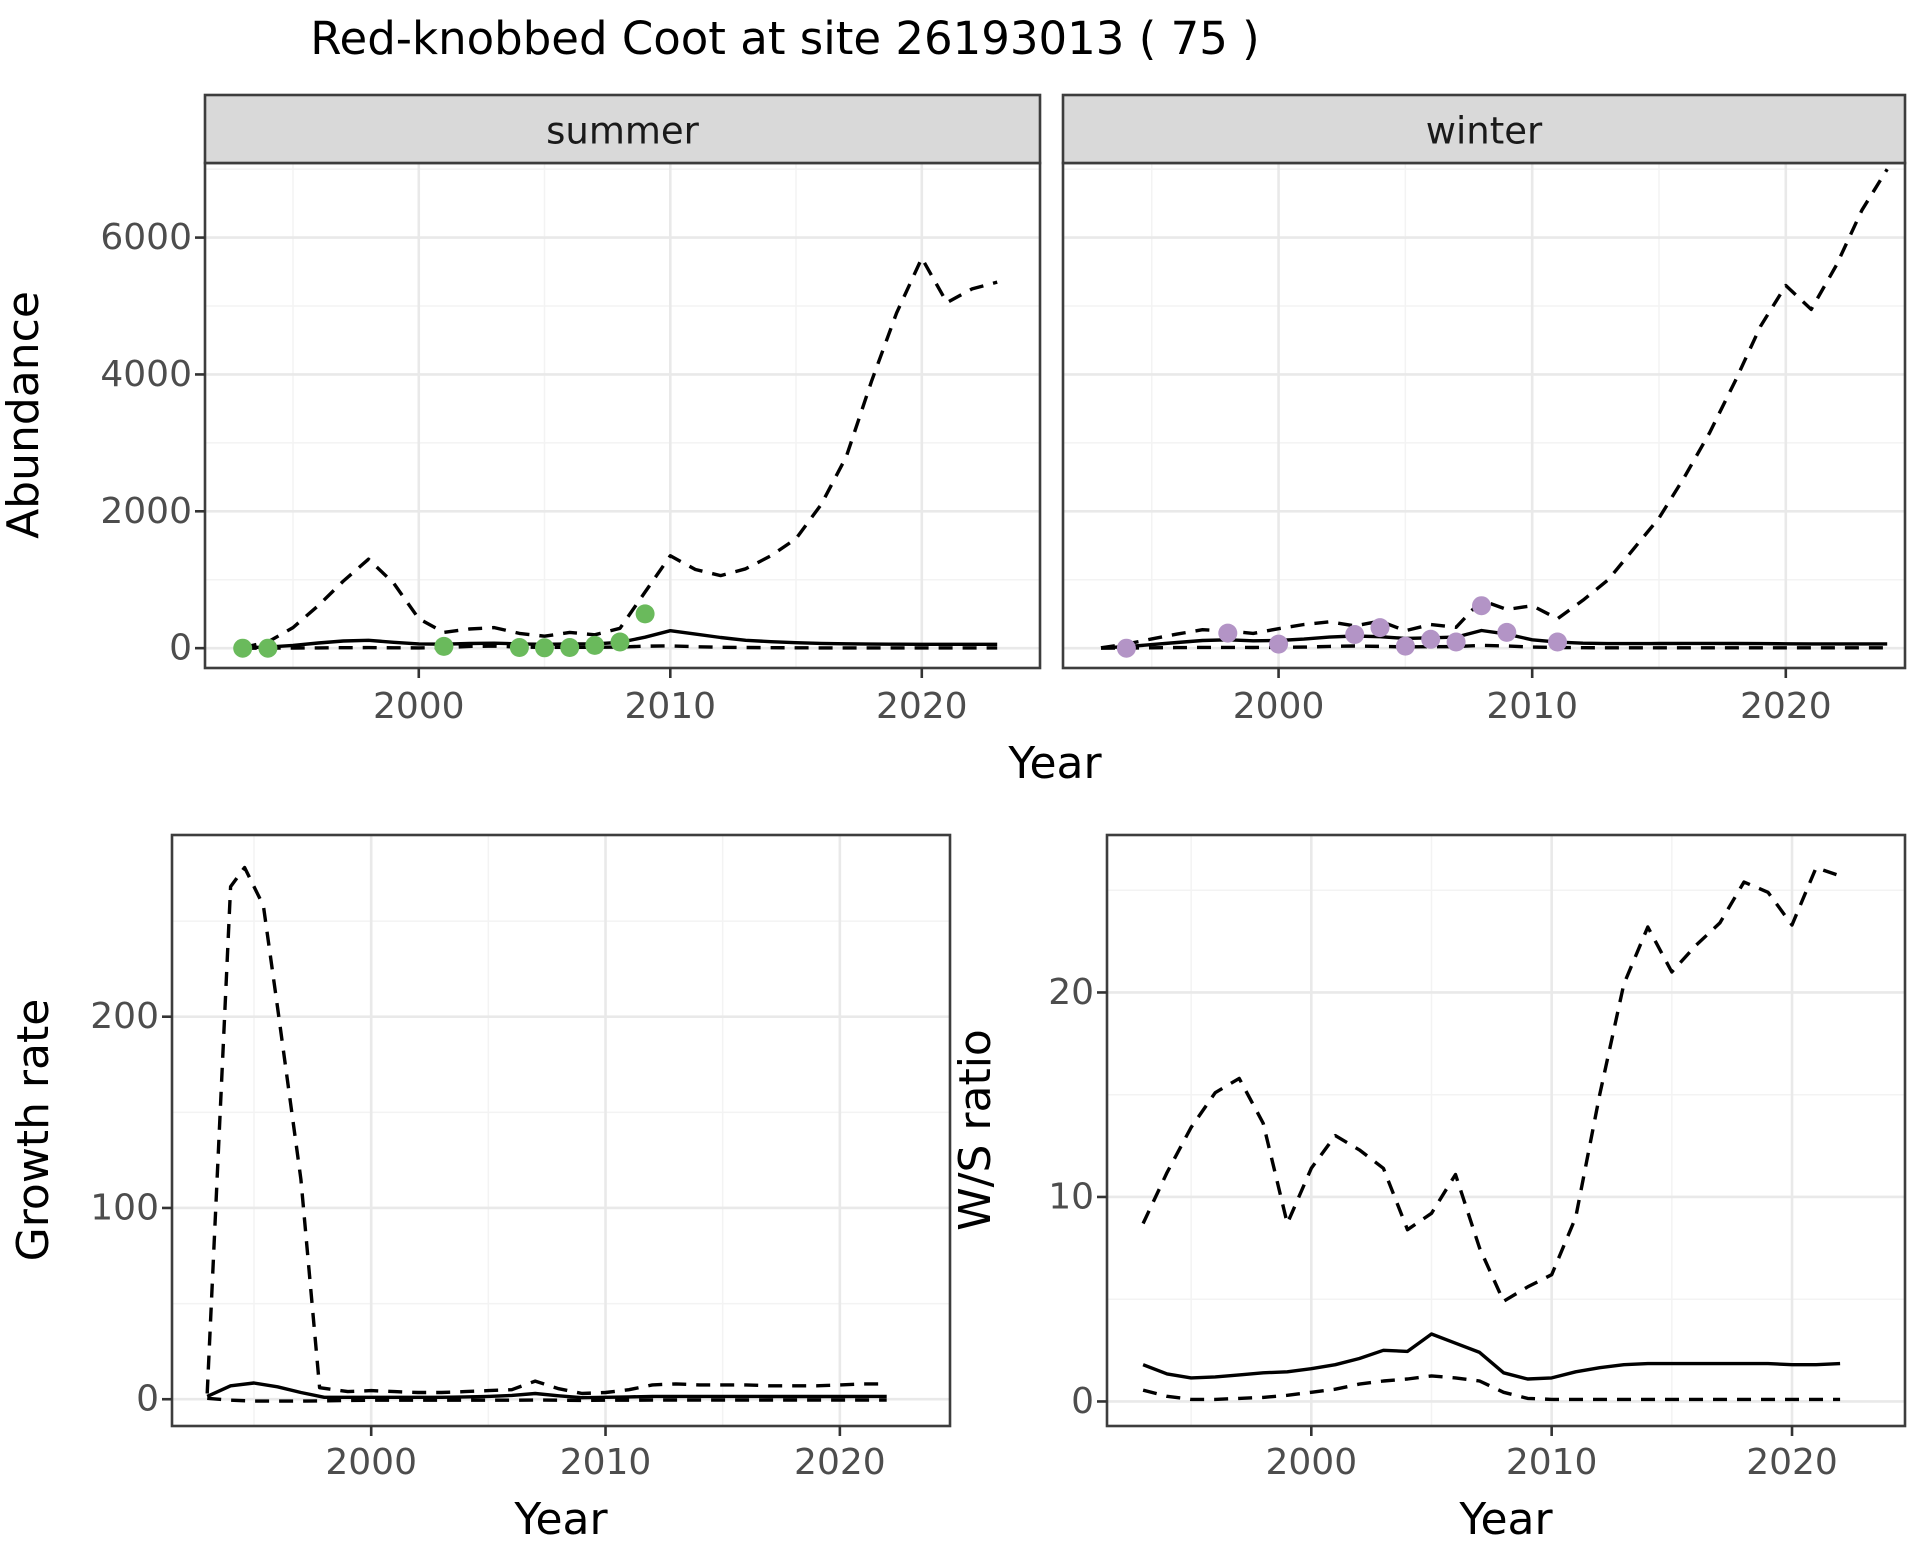 The height and width of the screenshot is (1560, 1920). What do you see at coordinates (547, 1399) in the screenshot?
I see `growth-rate-lower-ci-line` at bounding box center [547, 1399].